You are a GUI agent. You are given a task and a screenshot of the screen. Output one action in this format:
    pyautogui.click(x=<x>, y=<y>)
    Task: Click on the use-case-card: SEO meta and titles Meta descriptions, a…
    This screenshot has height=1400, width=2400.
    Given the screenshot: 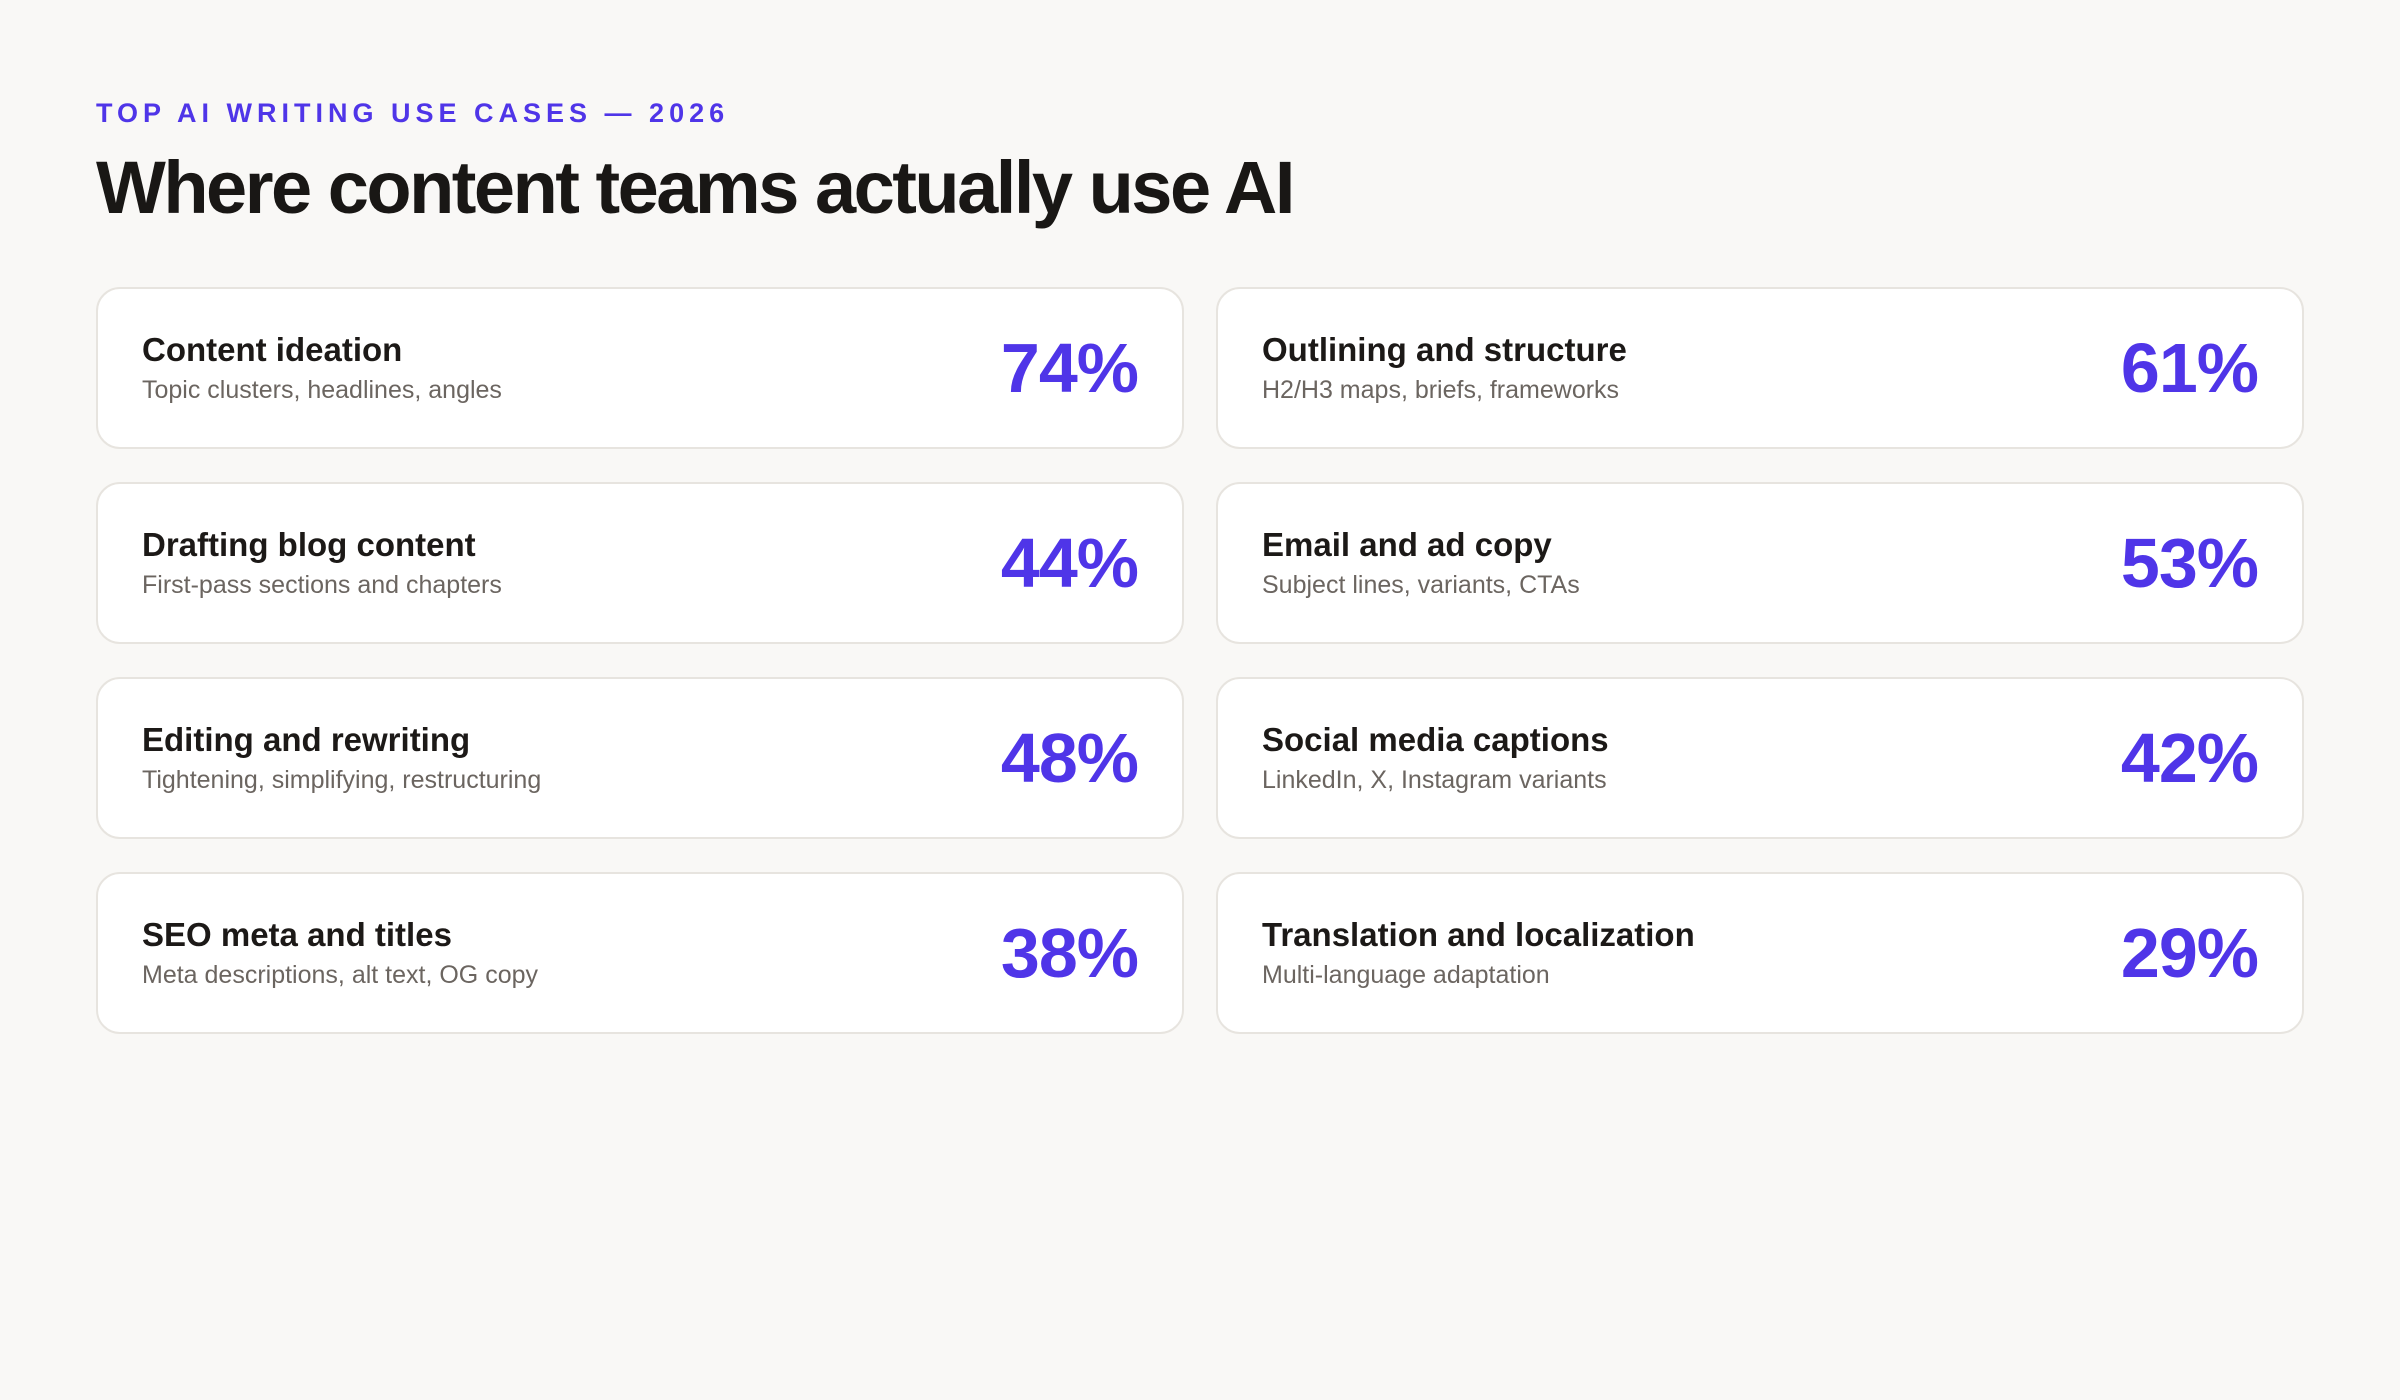 What is the action you would take?
    pyautogui.click(x=640, y=953)
    